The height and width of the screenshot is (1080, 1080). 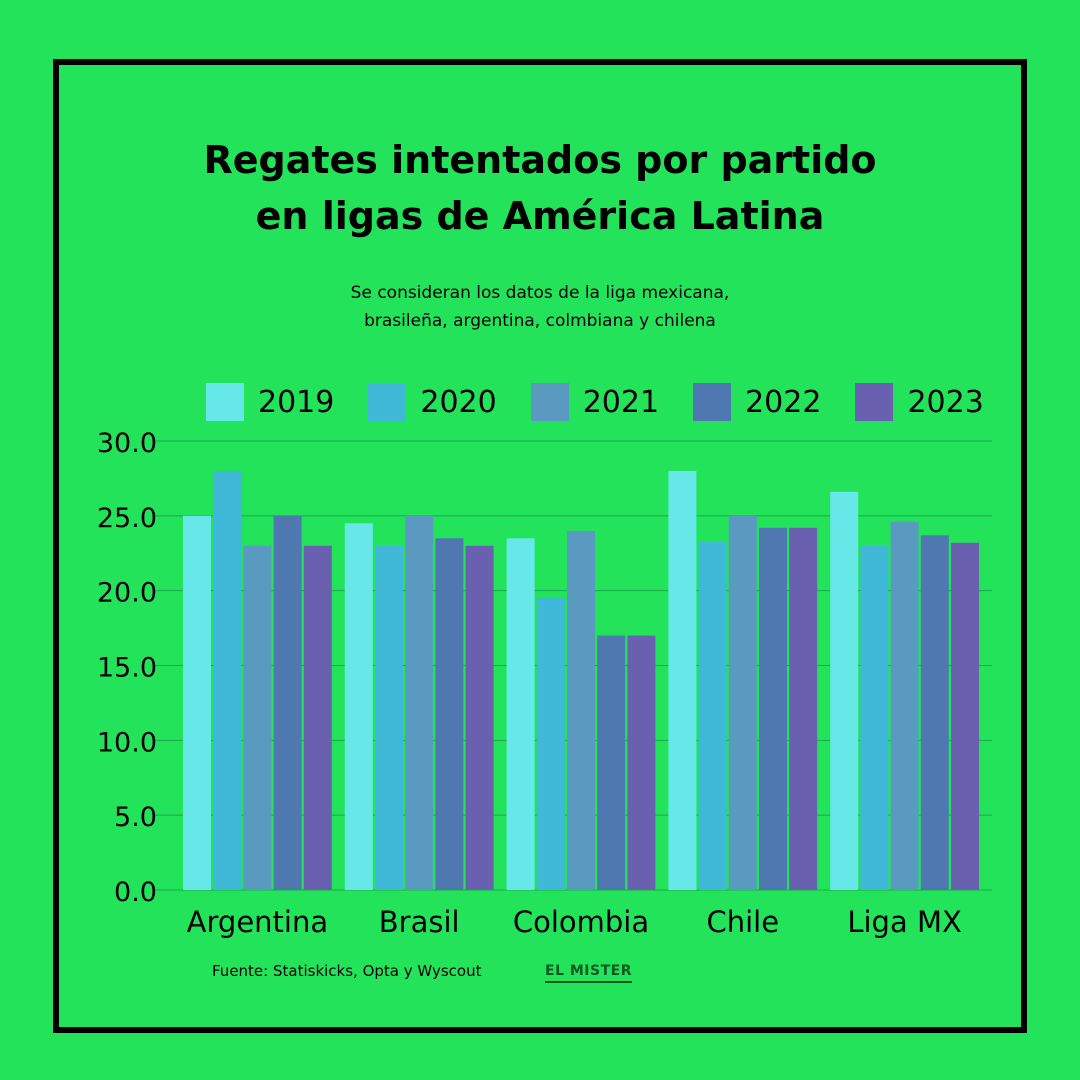 What do you see at coordinates (540, 216) in the screenshot?
I see `chart-title-line-2: en ligas de América Latina` at bounding box center [540, 216].